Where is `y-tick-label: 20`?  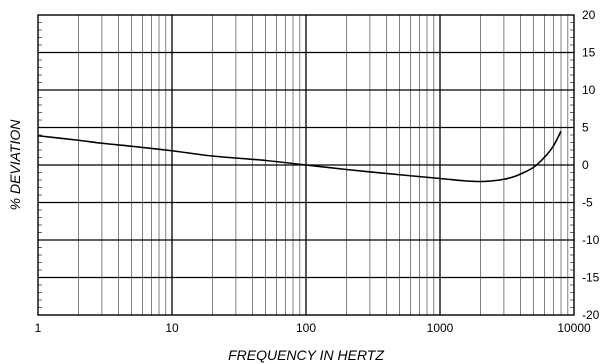 y-tick-label: 20 is located at coordinates (589, 15).